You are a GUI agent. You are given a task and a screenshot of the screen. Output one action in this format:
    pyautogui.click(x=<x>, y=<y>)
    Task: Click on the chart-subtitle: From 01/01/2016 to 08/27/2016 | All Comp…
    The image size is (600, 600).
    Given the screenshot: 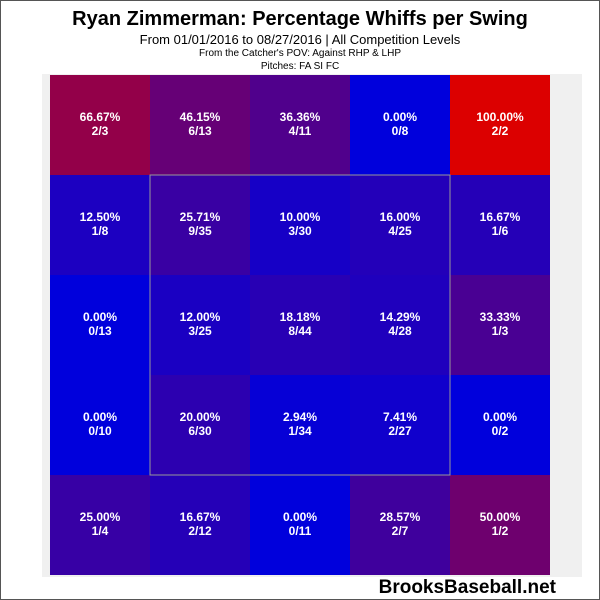 What is the action you would take?
    pyautogui.click(x=300, y=39)
    